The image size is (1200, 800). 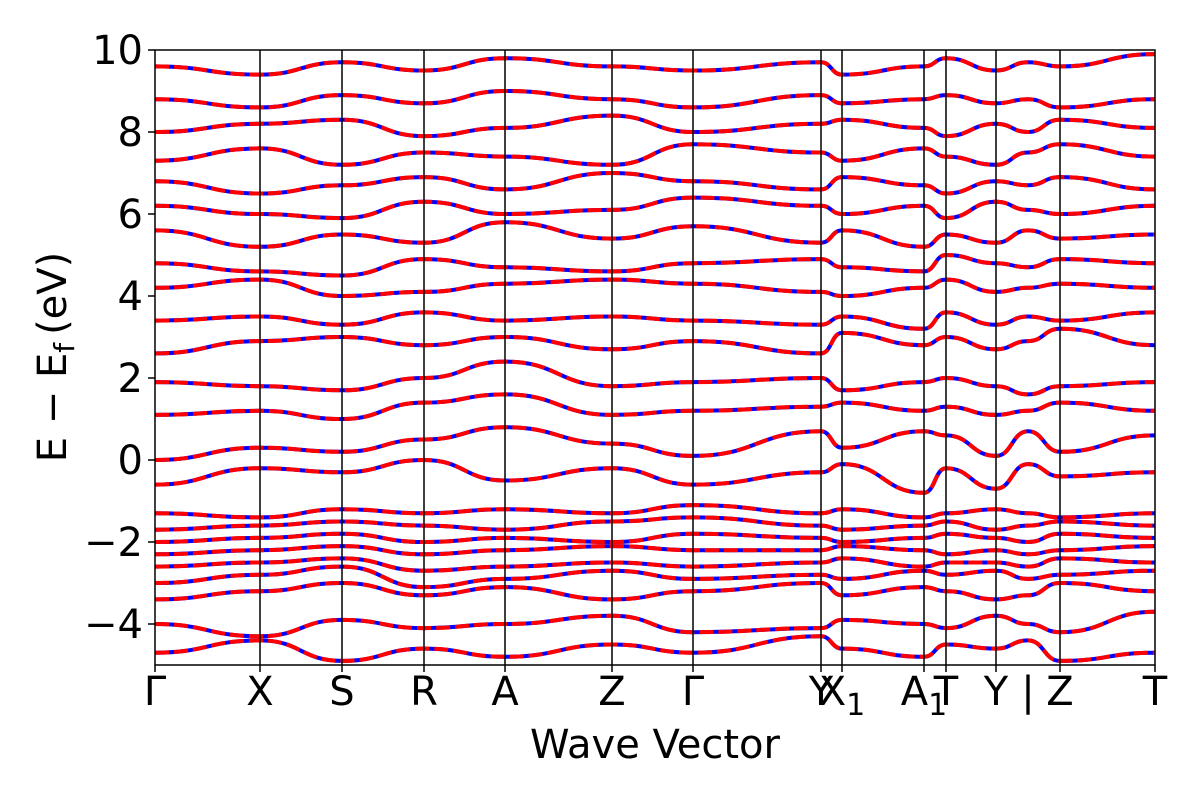 What do you see at coordinates (130, 297) in the screenshot?
I see `y-tick-label: 4` at bounding box center [130, 297].